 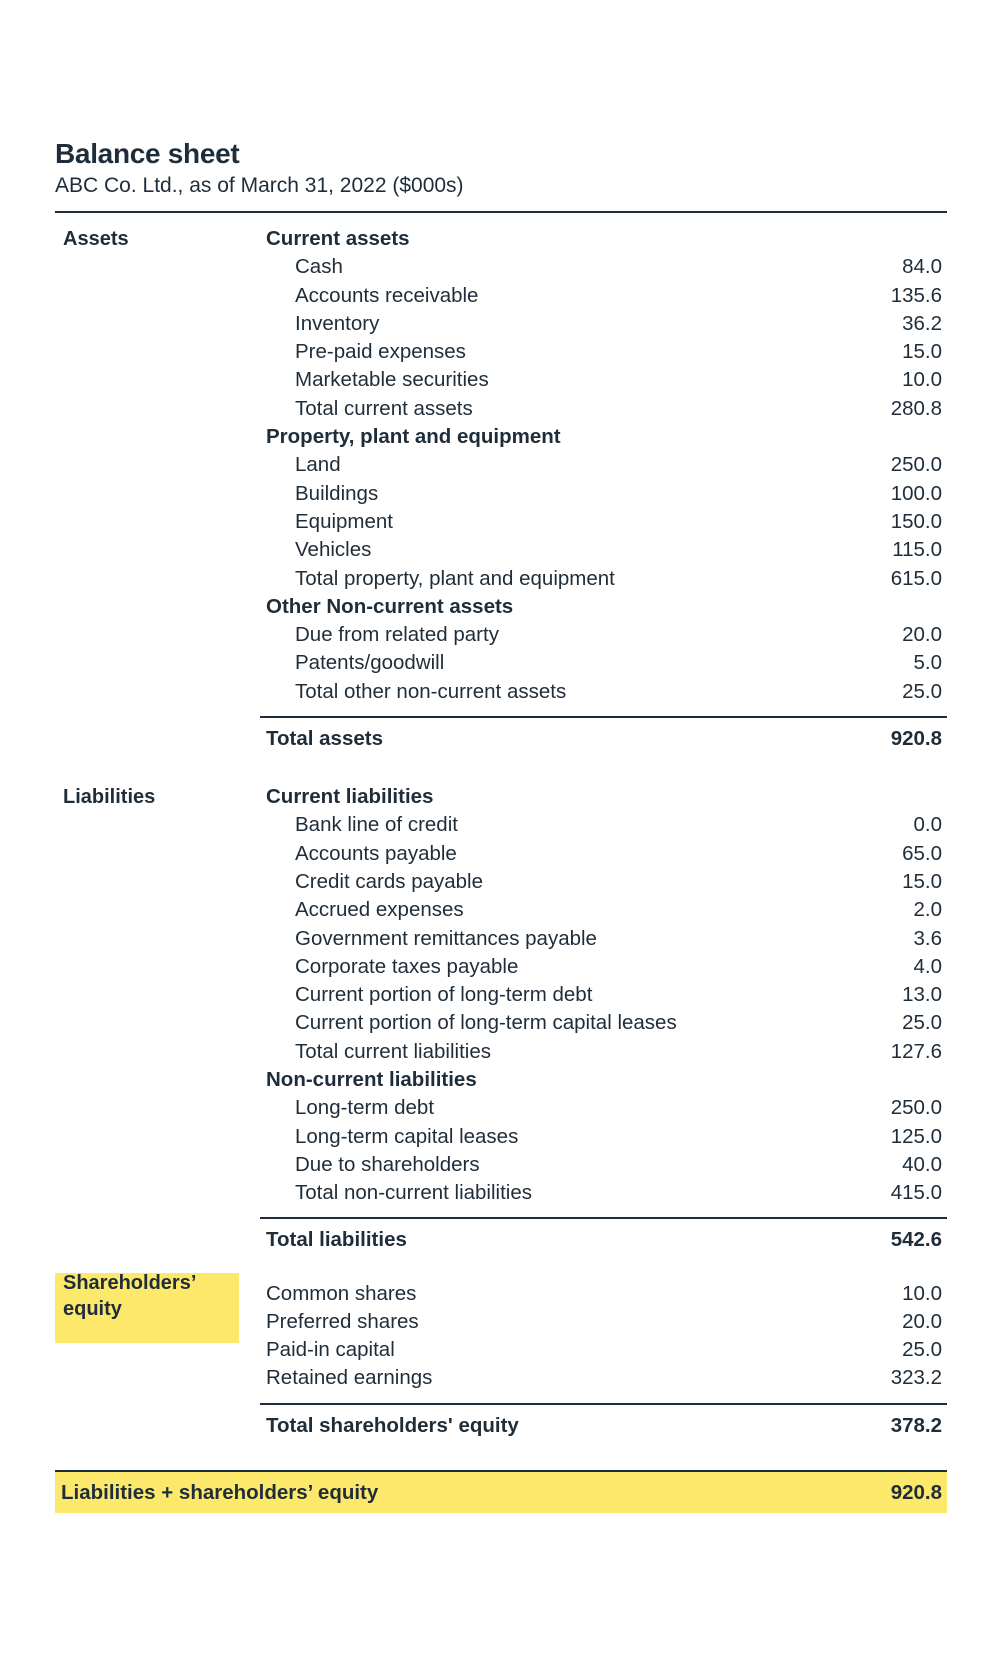 What do you see at coordinates (603, 1165) in the screenshot?
I see `line-item: Due to shareholders 40.0` at bounding box center [603, 1165].